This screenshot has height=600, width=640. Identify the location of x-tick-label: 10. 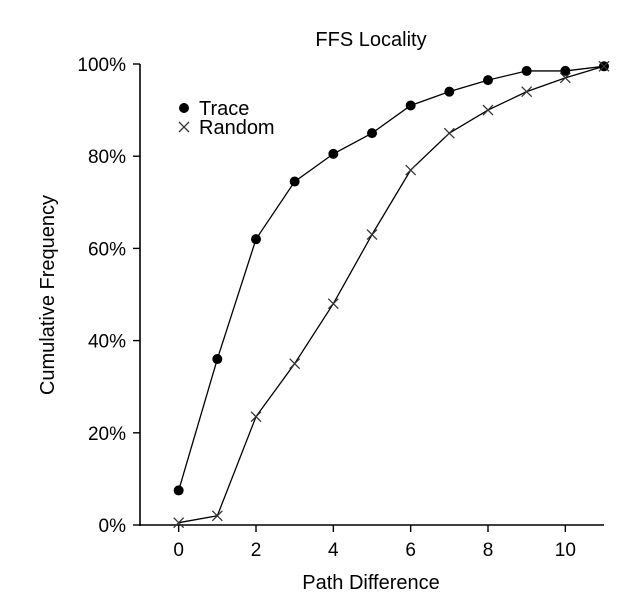
(565, 550).